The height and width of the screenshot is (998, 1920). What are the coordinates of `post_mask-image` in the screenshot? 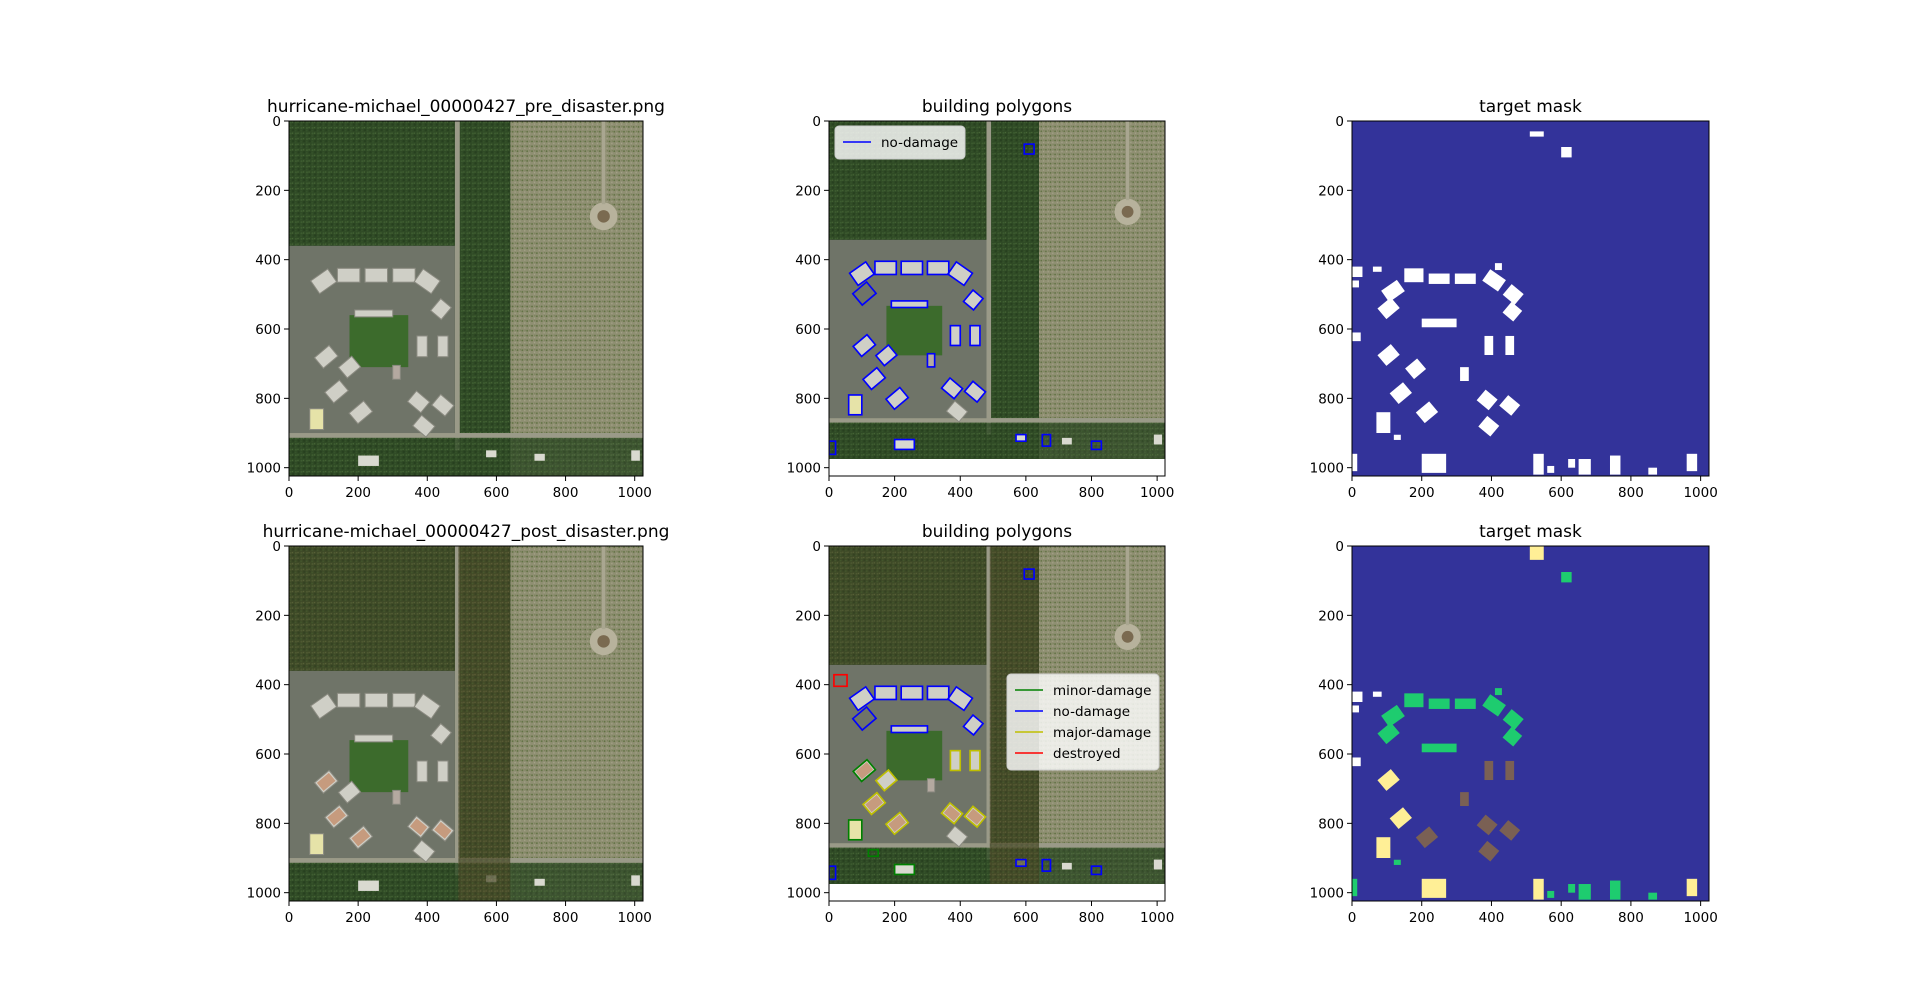 It's located at (1530, 723).